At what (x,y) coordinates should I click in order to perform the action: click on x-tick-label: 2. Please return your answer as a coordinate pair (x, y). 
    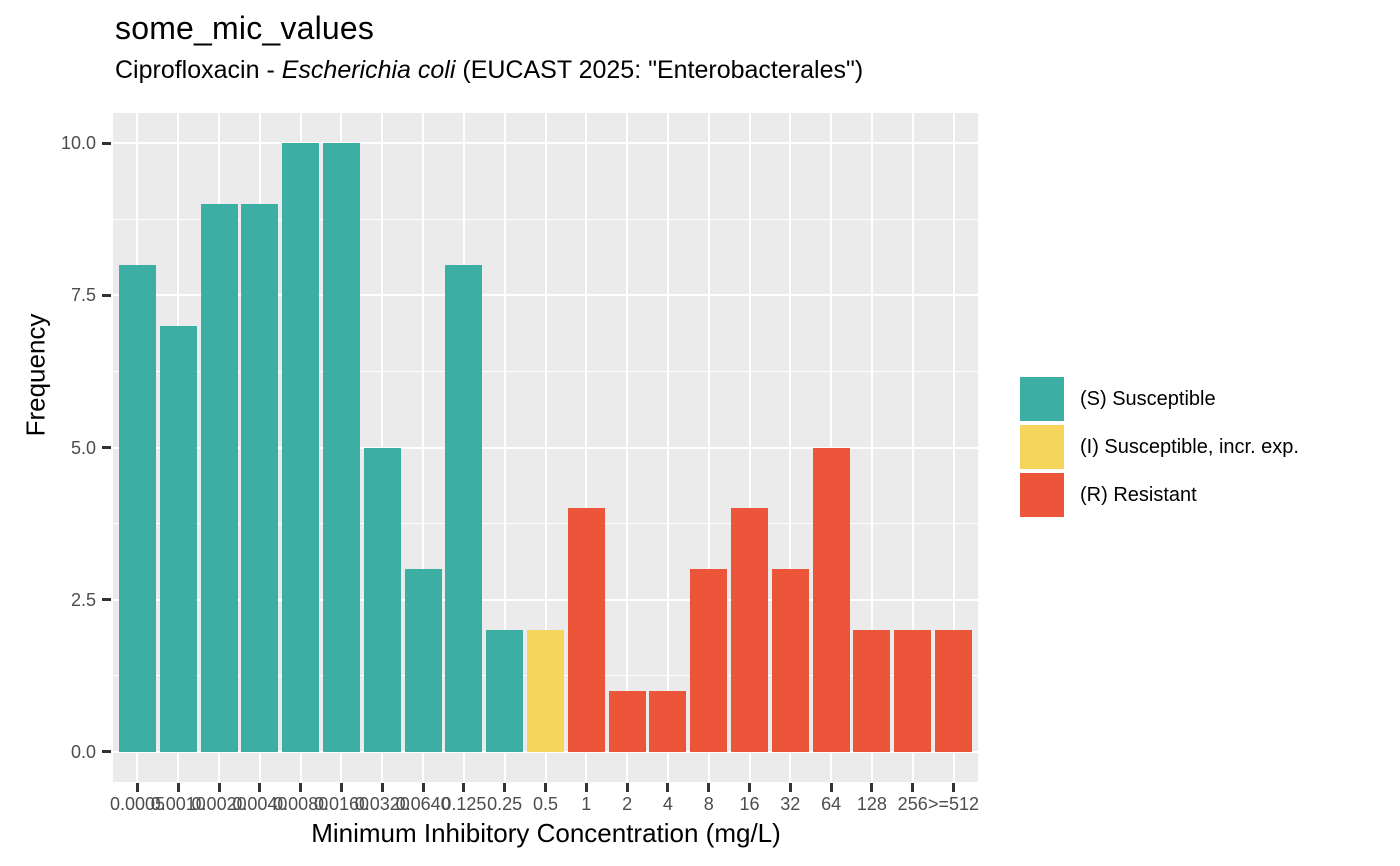
    Looking at the image, I should click on (627, 804).